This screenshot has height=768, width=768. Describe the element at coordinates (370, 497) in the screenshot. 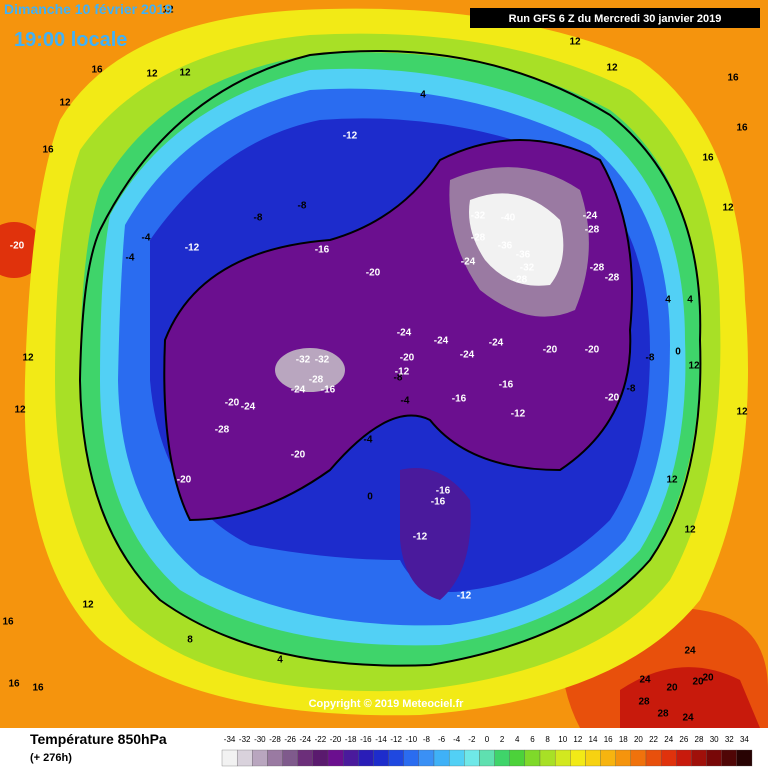

I see `contour-label: 0` at that location.